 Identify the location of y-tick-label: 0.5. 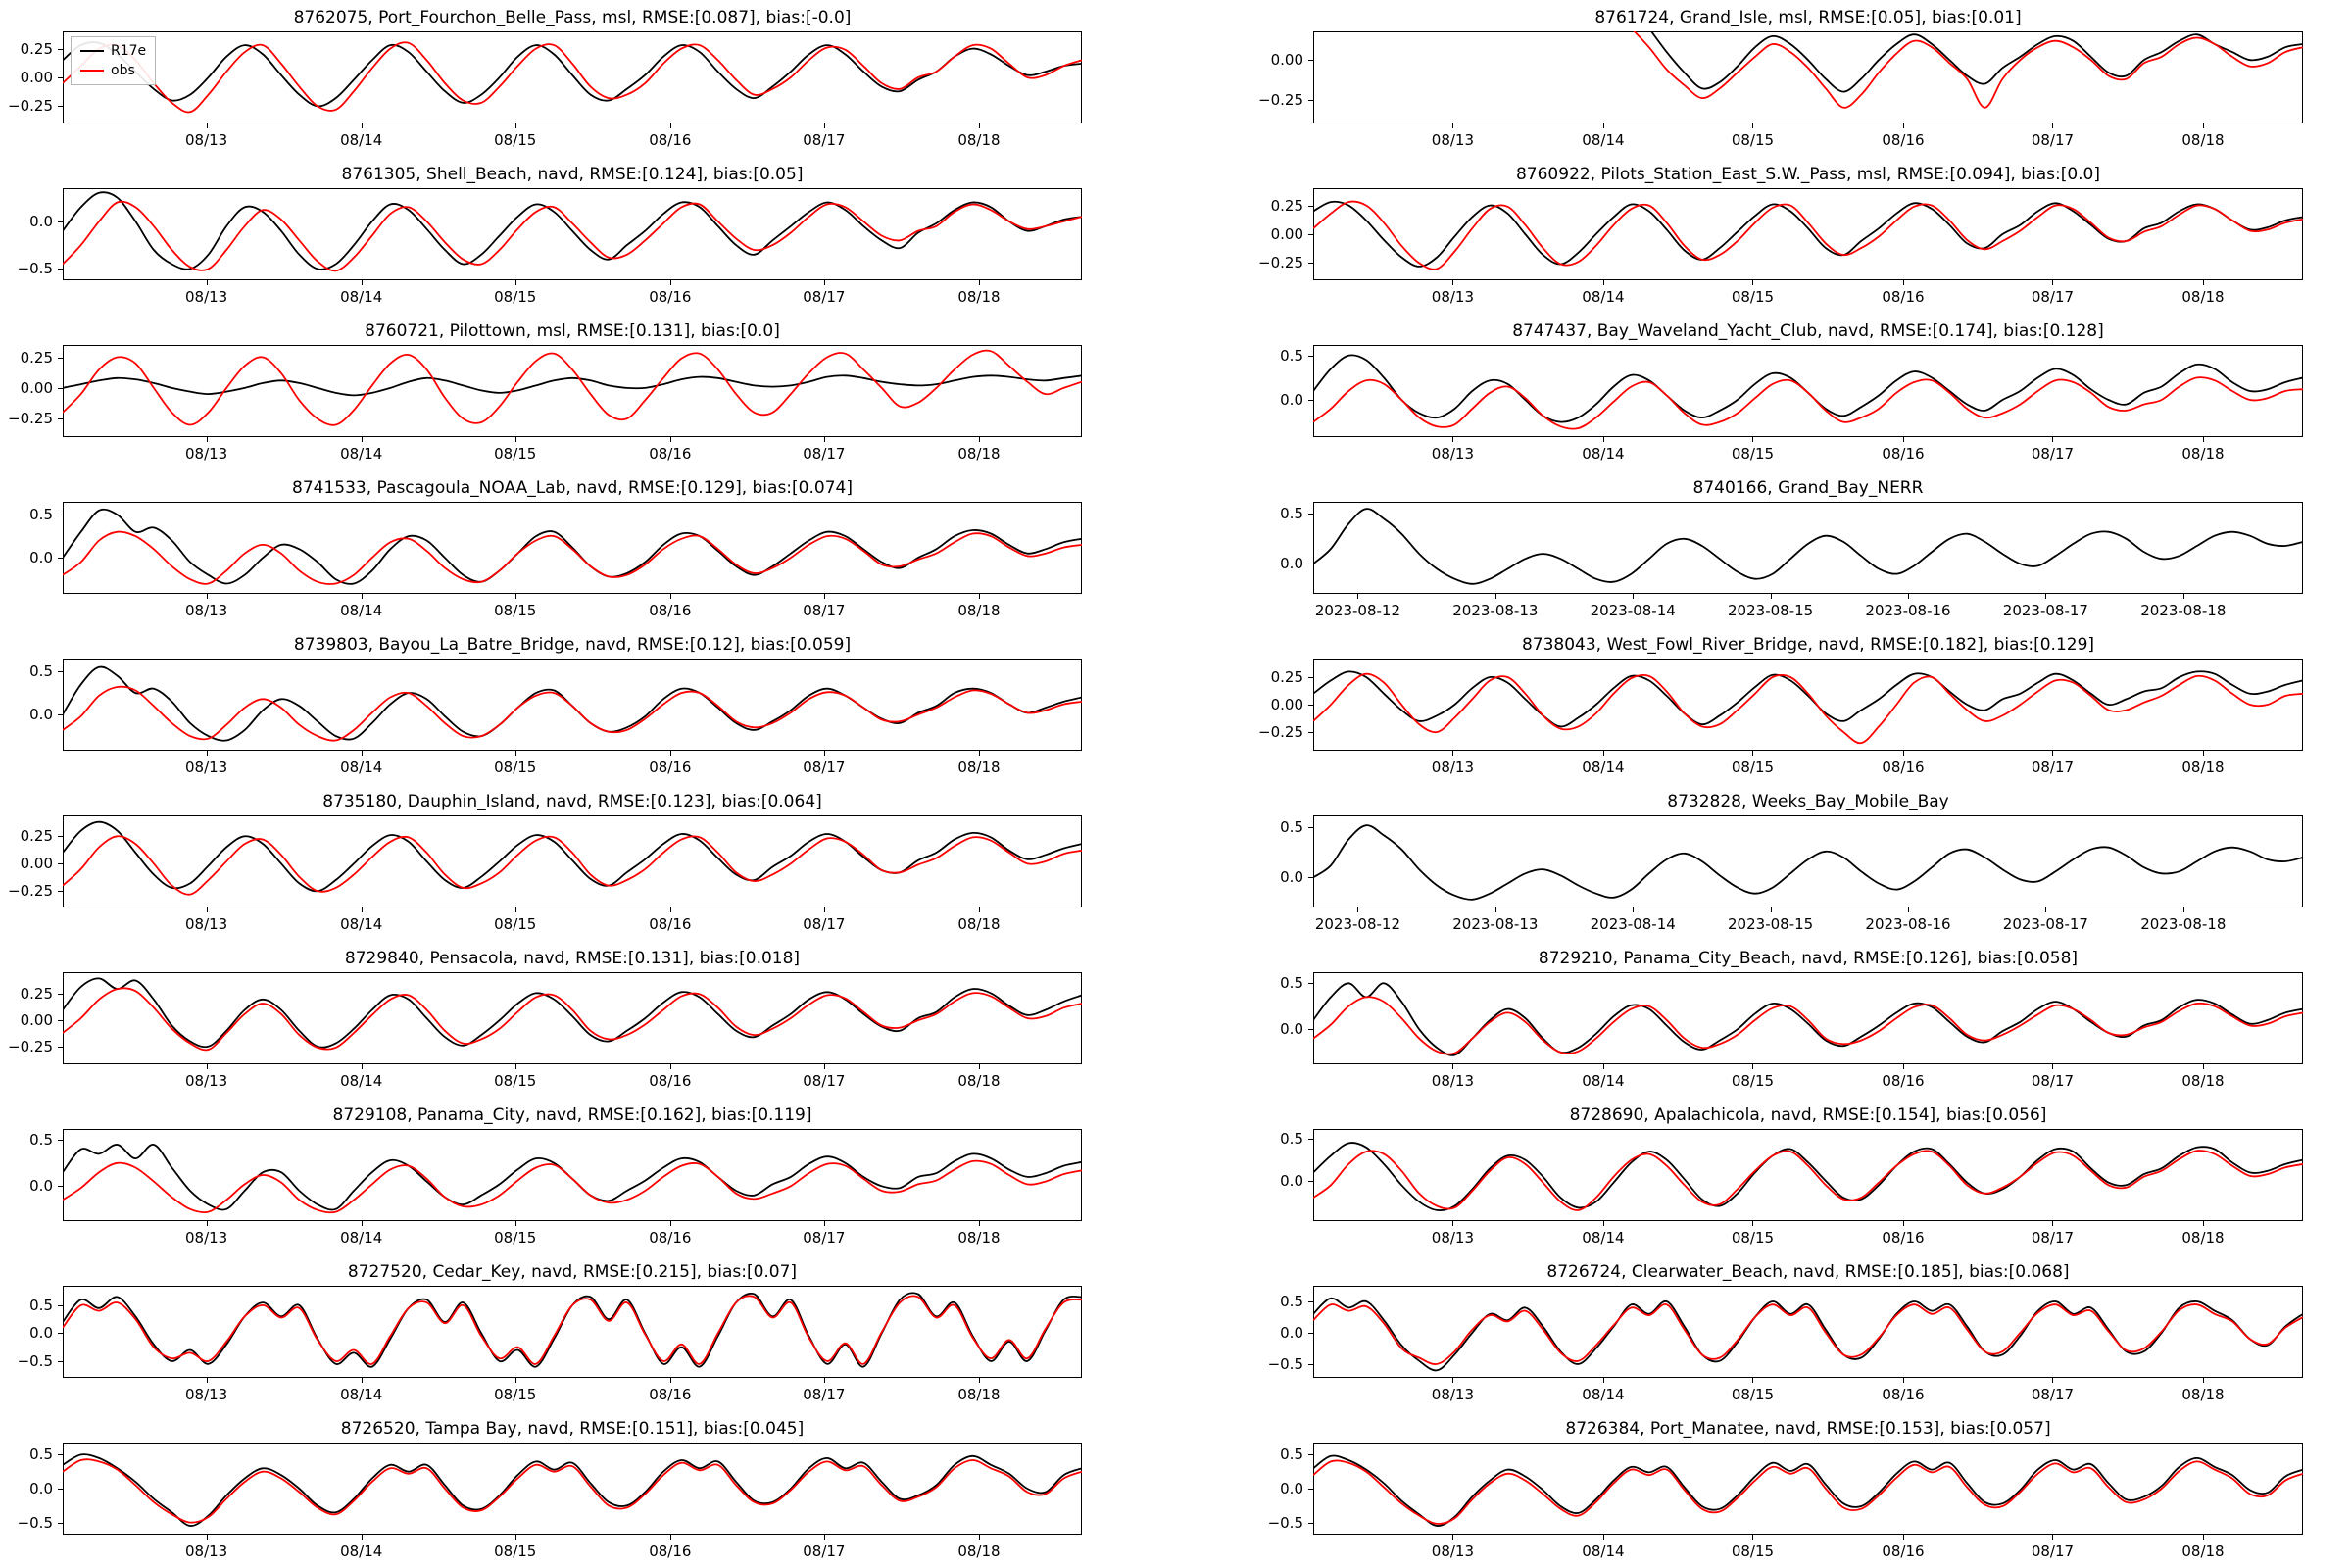
(41, 671).